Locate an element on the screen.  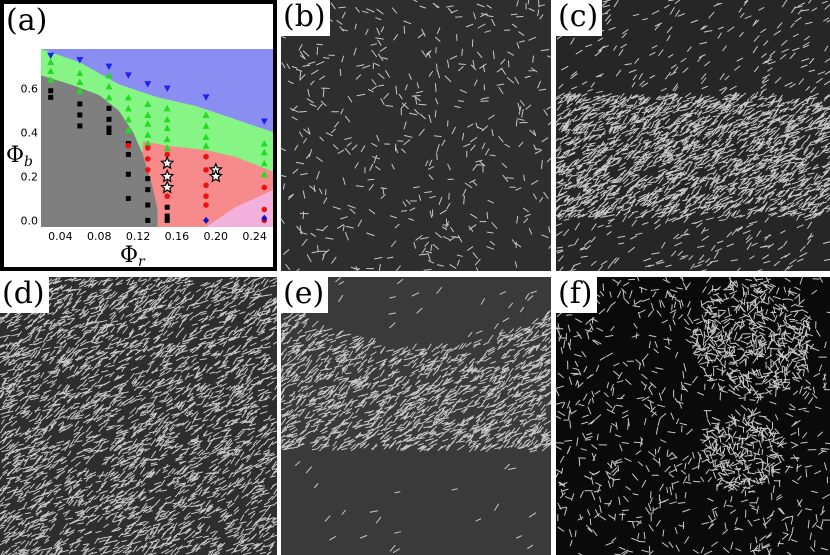
x-axis-label: Φr is located at coordinates (133, 255).